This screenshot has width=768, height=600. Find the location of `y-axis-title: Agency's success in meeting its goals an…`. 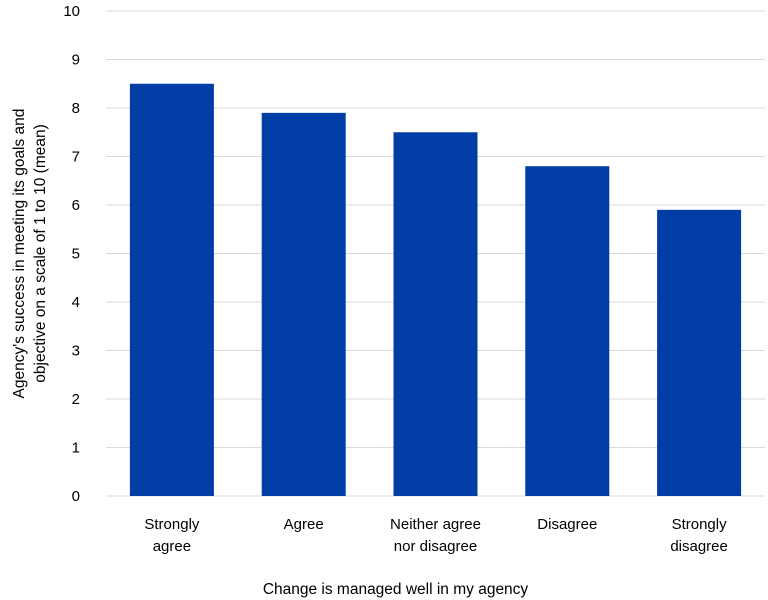

y-axis-title: Agency's success in meeting its goals an… is located at coordinates (30, 254).